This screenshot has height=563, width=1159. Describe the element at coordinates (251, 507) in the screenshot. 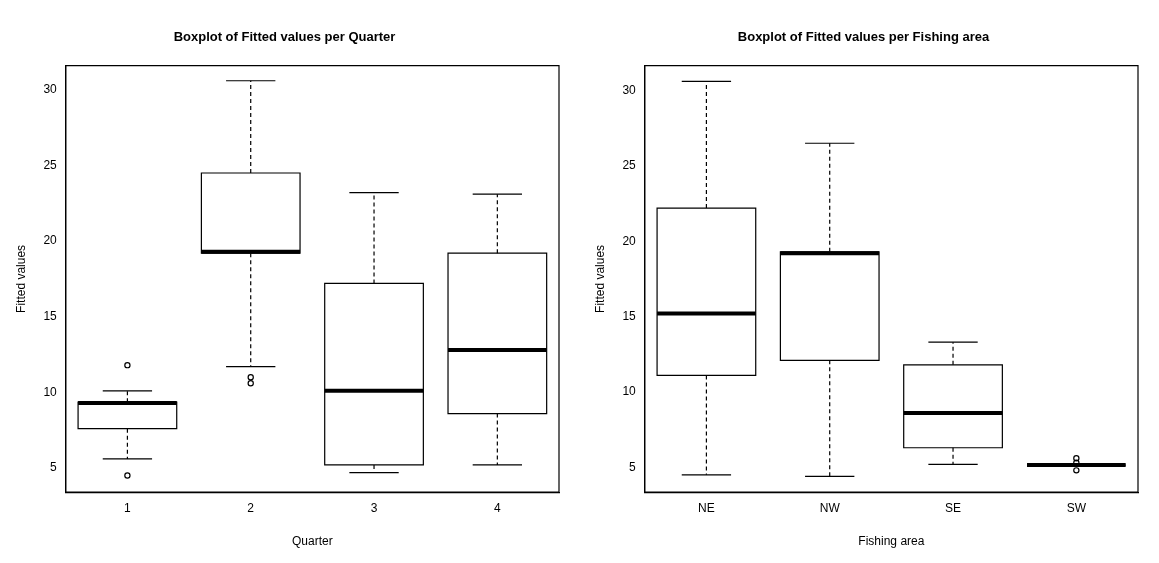

I see `x-tick-label: 2` at that location.